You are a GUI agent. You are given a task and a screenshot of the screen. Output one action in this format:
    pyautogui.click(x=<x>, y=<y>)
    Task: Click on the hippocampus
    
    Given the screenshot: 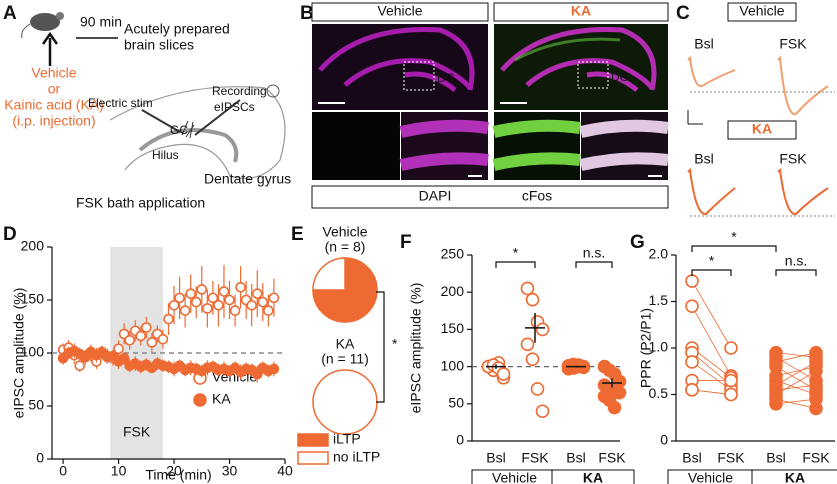 What is the action you would take?
    pyautogui.click(x=578, y=59)
    